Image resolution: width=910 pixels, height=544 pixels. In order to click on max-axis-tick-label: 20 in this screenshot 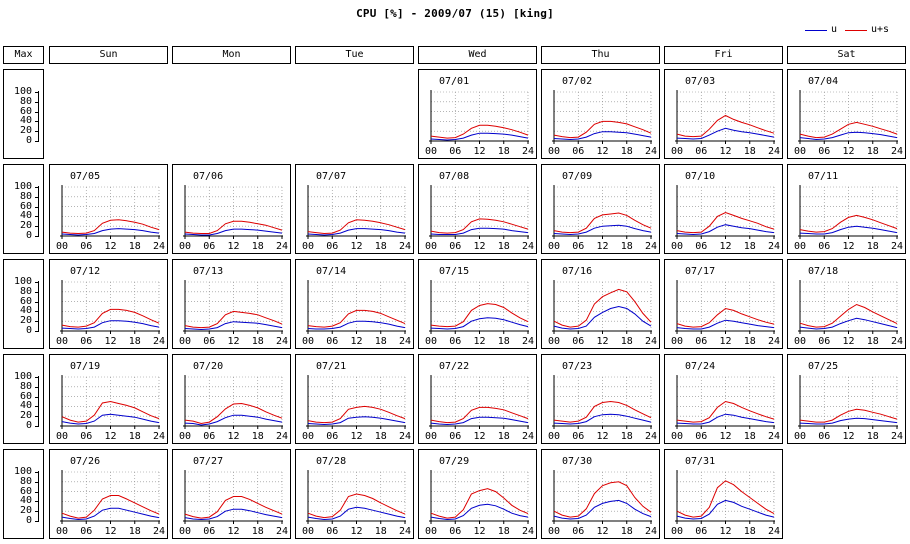, I will do `click(25, 321)`.